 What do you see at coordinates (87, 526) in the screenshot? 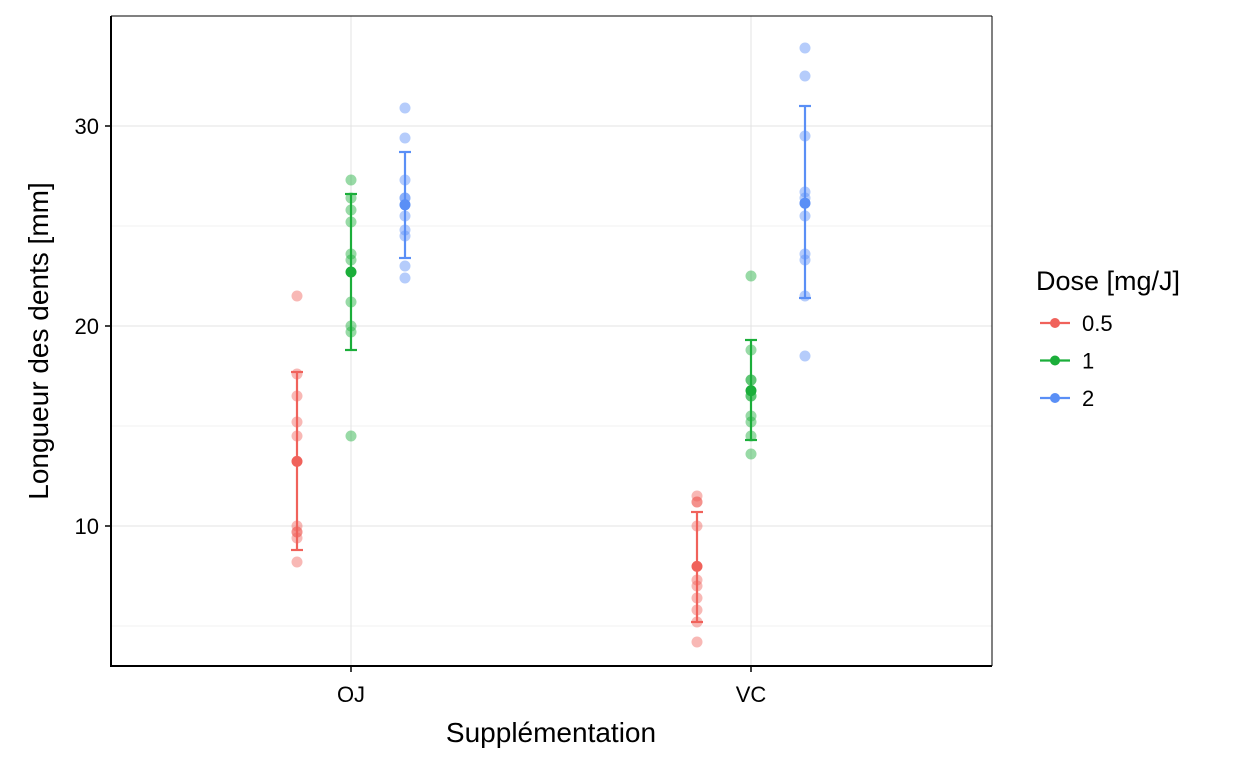
I see `y-tick-label: 10` at bounding box center [87, 526].